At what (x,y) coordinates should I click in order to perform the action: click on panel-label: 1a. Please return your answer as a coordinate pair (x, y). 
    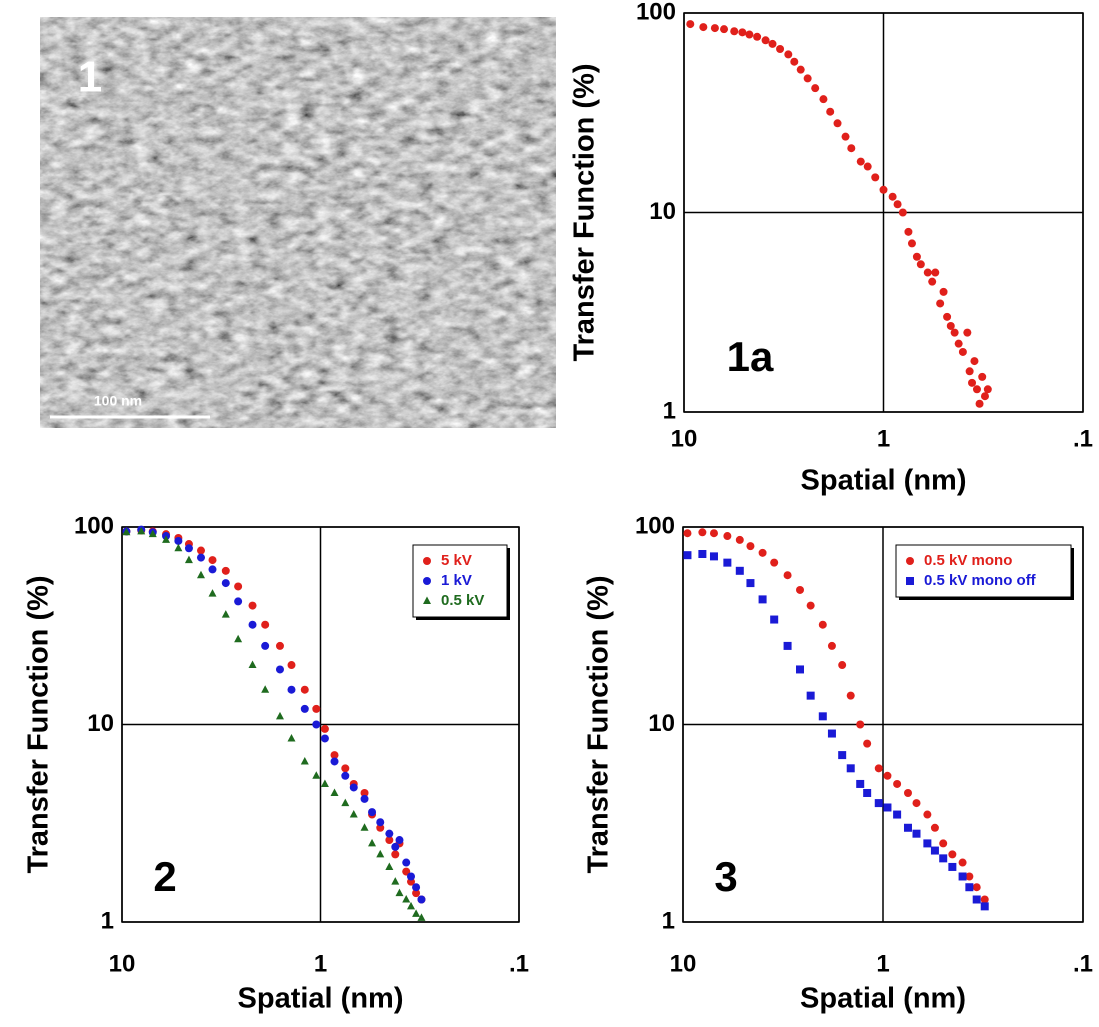
    Looking at the image, I should click on (750, 356).